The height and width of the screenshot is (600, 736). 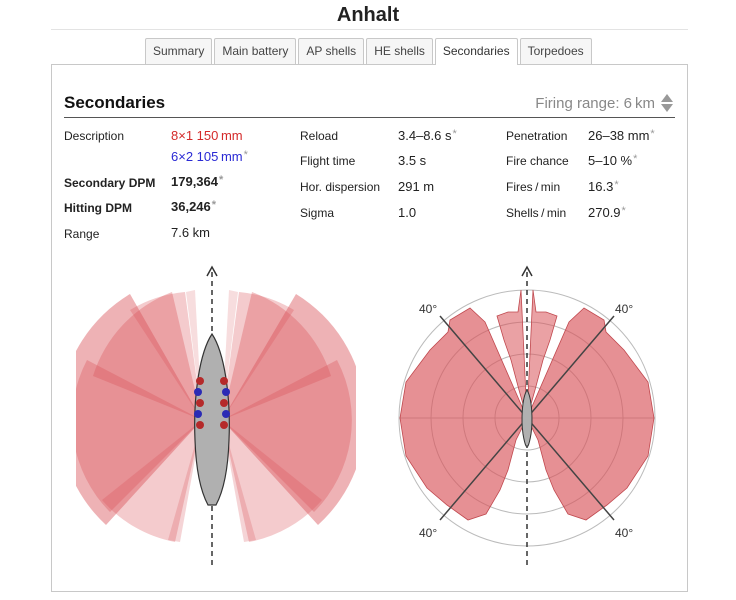 I want to click on reload-text: 3.4–8.6 s, so click(x=425, y=135).